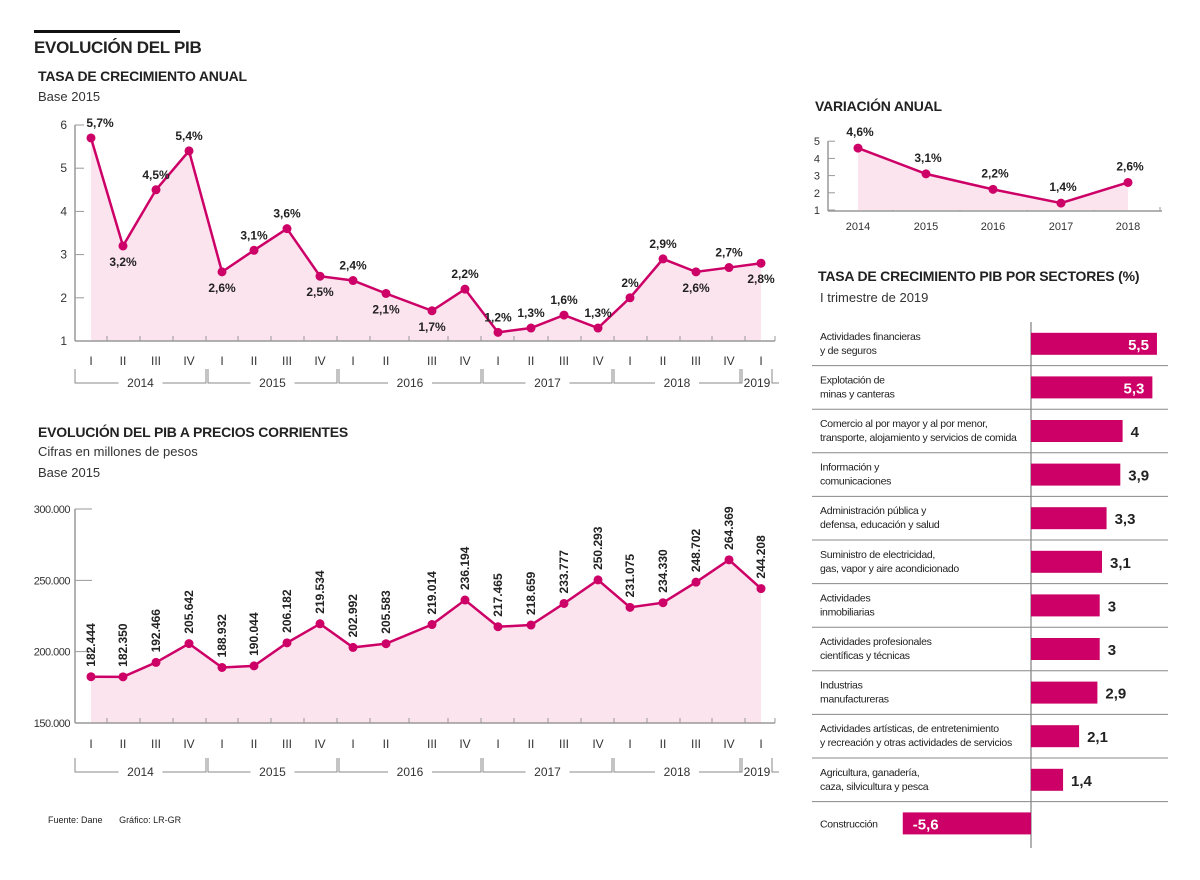  Describe the element at coordinates (121, 820) in the screenshot. I see `footer: Fuente: Dane Gráfico: LR-GR` at that location.